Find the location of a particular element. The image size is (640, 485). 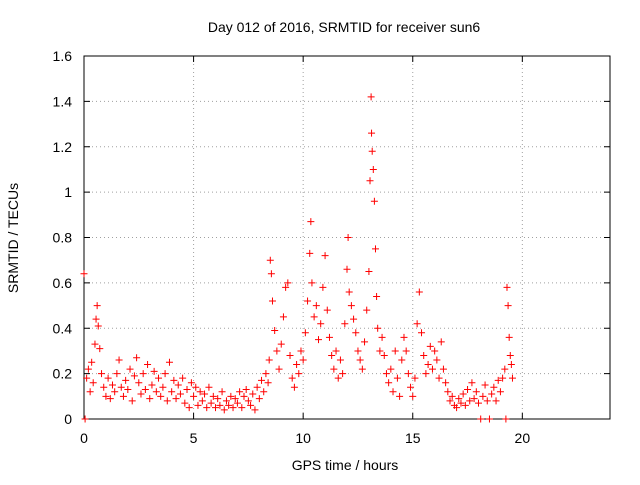

x-tick-label: 20 is located at coordinates (523, 438).